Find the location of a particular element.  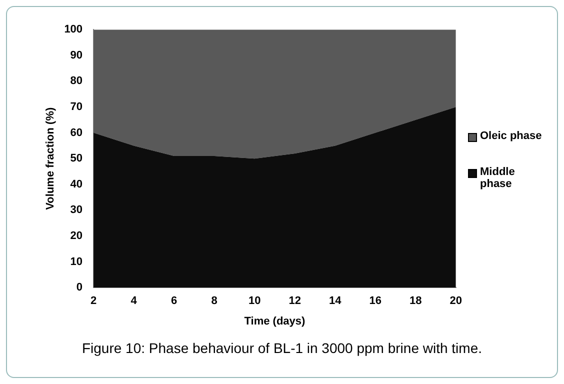

x-tick-label: 10 is located at coordinates (254, 301).